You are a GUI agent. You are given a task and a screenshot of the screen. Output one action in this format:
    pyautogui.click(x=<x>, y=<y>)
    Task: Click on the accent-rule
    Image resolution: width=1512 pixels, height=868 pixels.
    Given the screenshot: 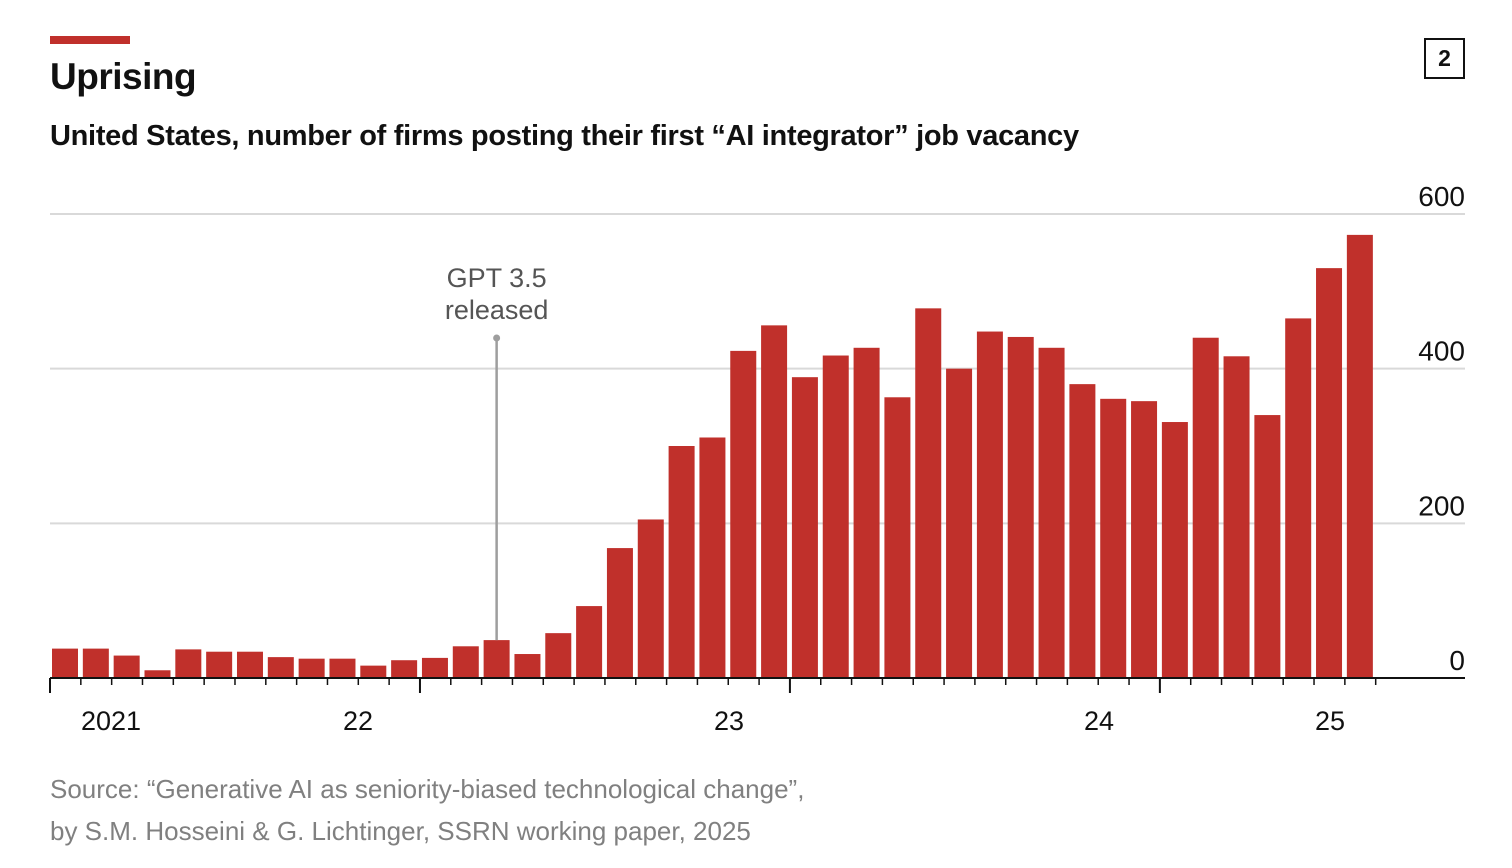 What is the action you would take?
    pyautogui.click(x=90, y=40)
    